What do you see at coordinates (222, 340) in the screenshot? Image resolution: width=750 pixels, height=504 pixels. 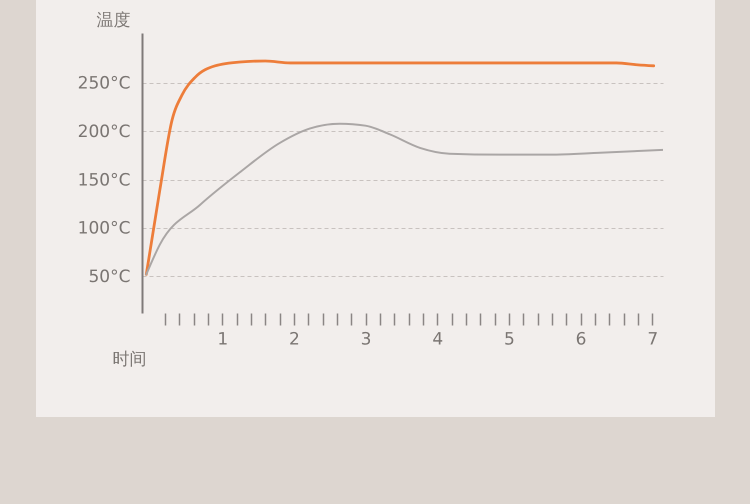 I see `x-tick-label: 1` at bounding box center [222, 340].